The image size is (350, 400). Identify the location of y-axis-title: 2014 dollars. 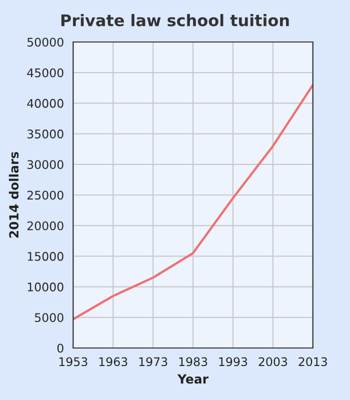
(13, 195).